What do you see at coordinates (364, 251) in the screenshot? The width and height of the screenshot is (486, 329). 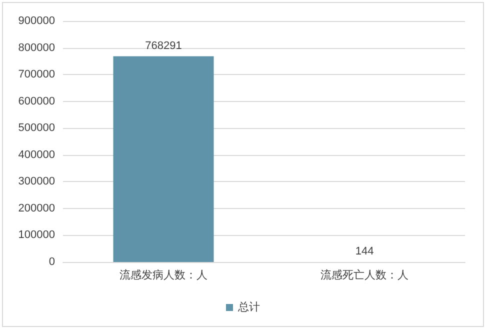 I see `data-label: 144` at bounding box center [364, 251].